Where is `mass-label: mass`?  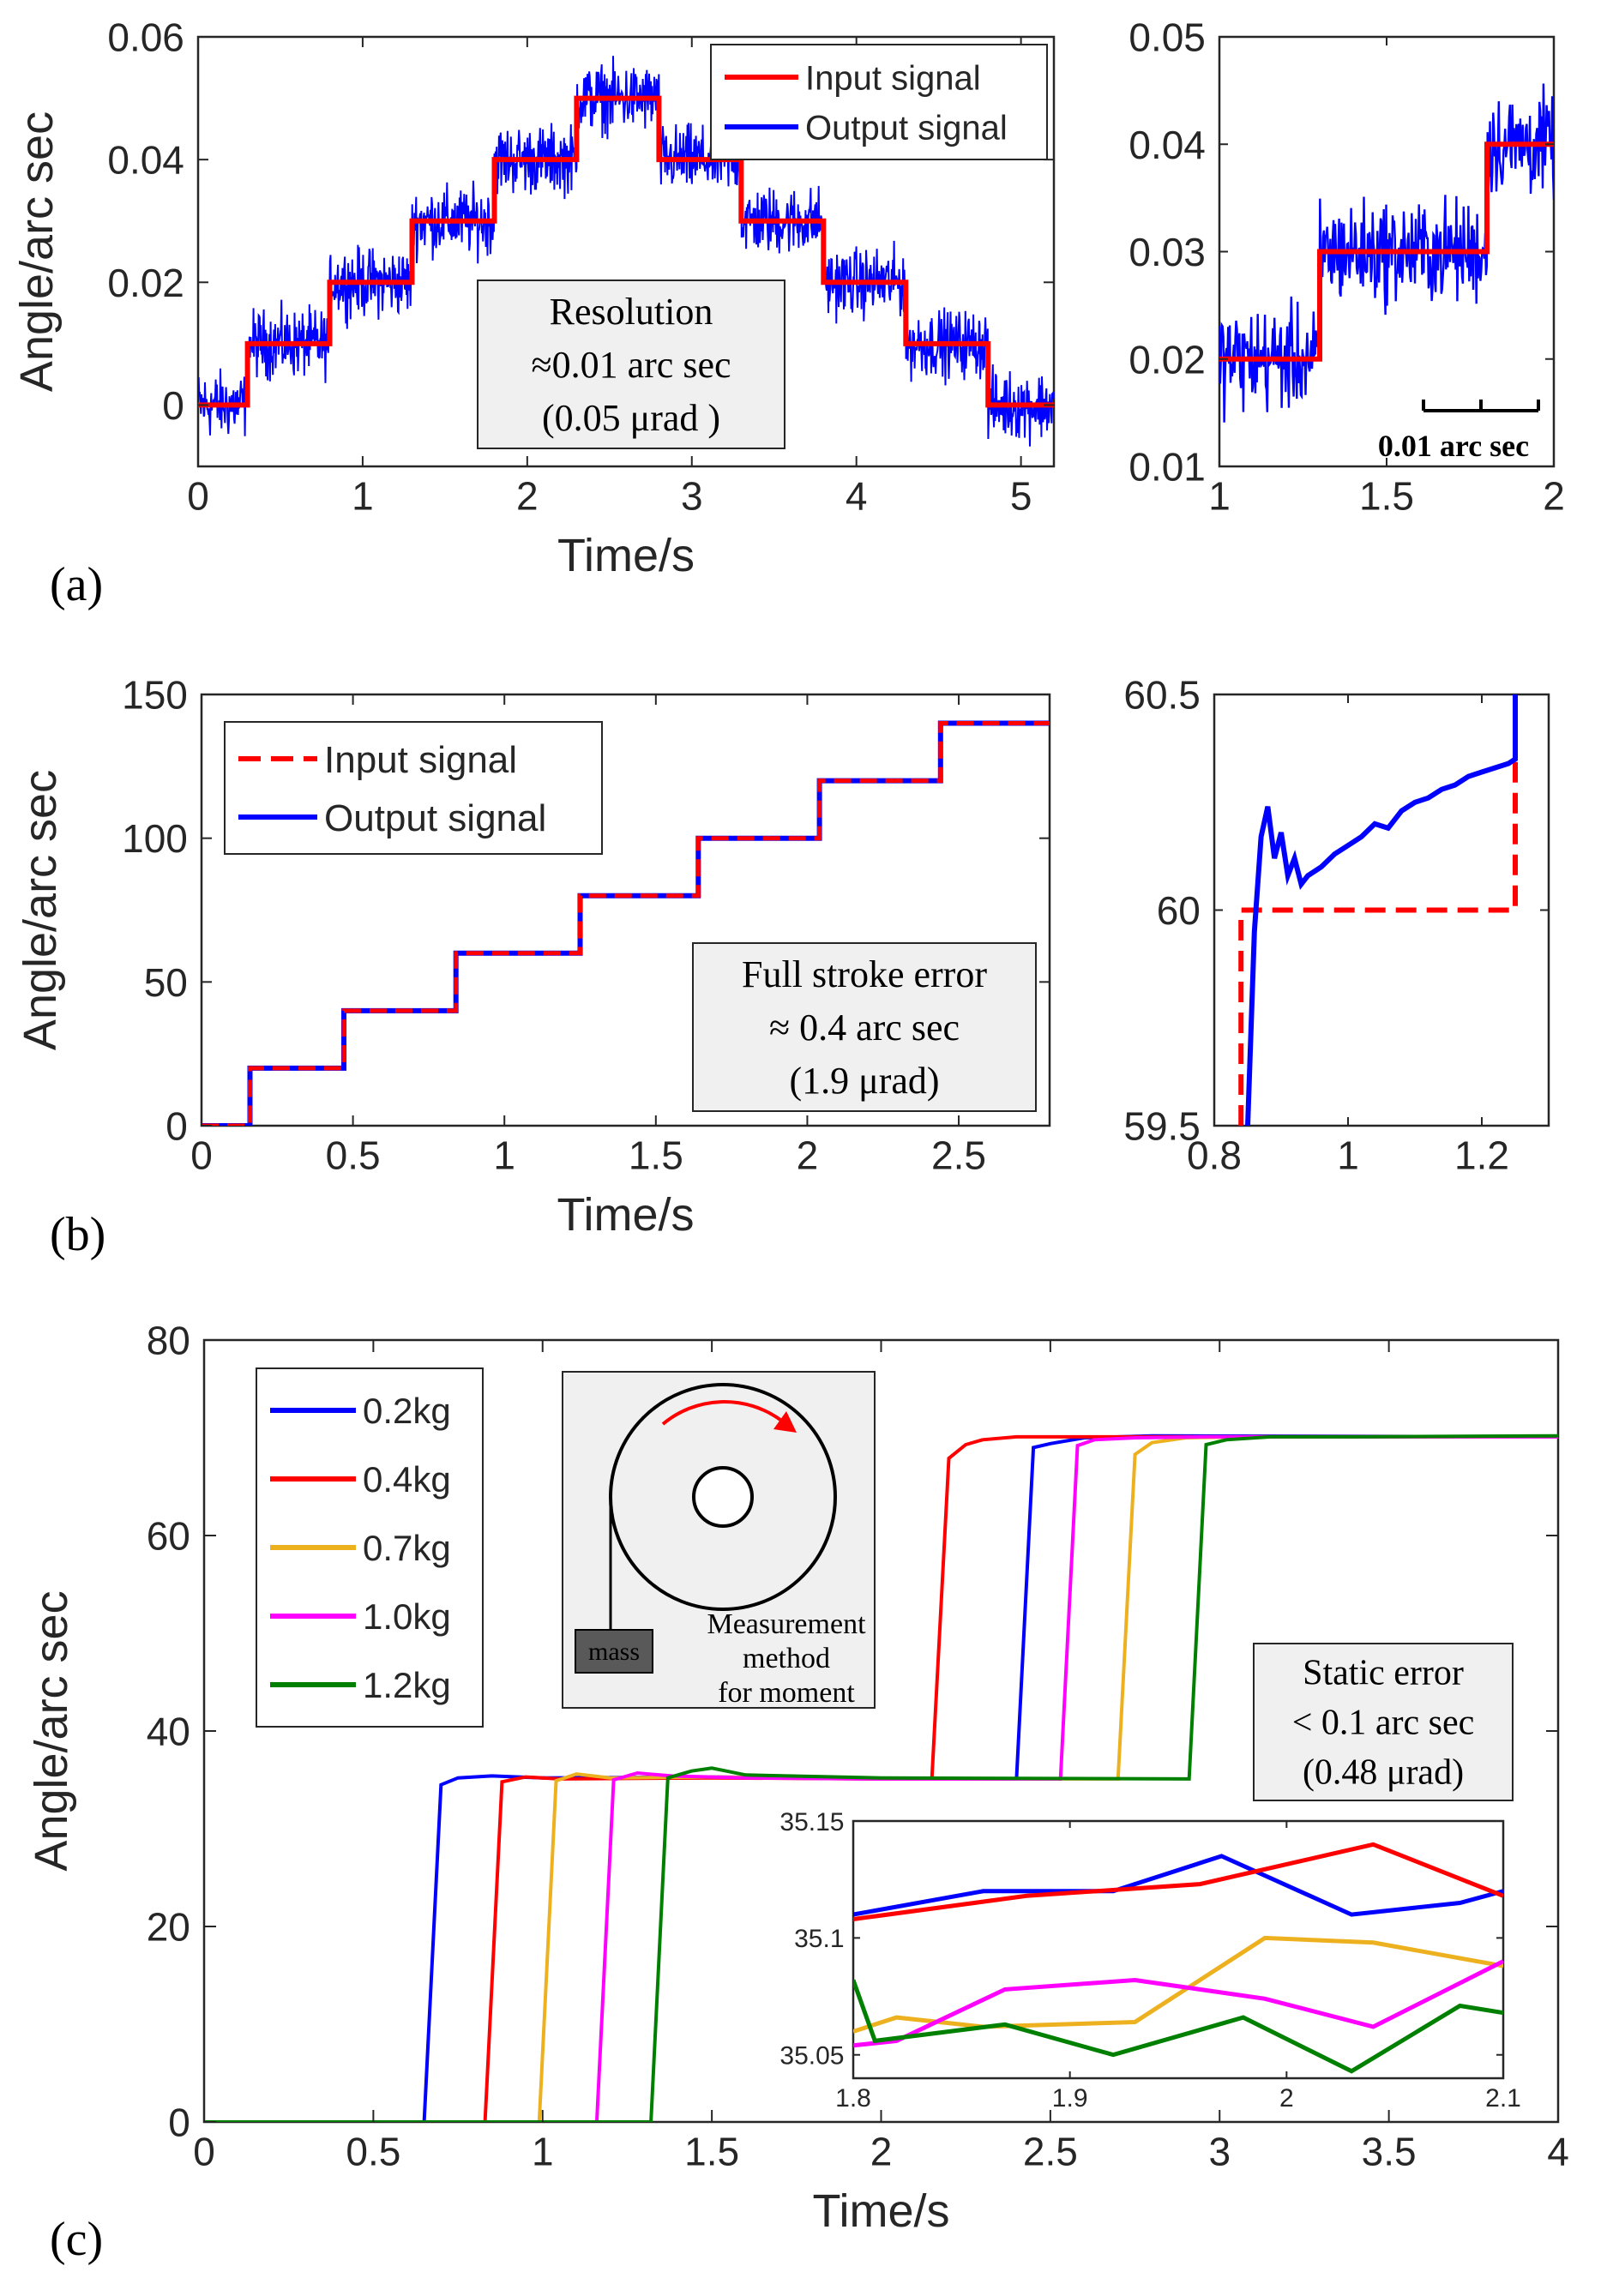 mass-label: mass is located at coordinates (614, 1652).